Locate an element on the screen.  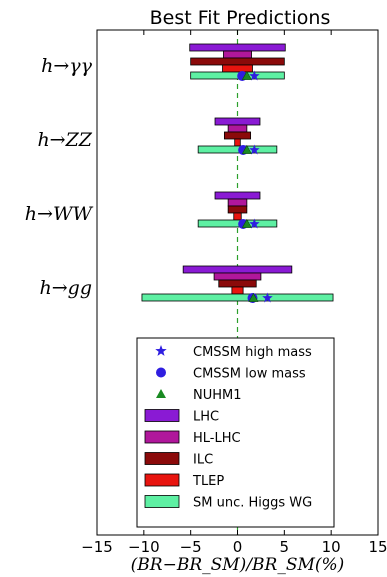
x-tick-label-4: 0 is located at coordinates (238, 547).